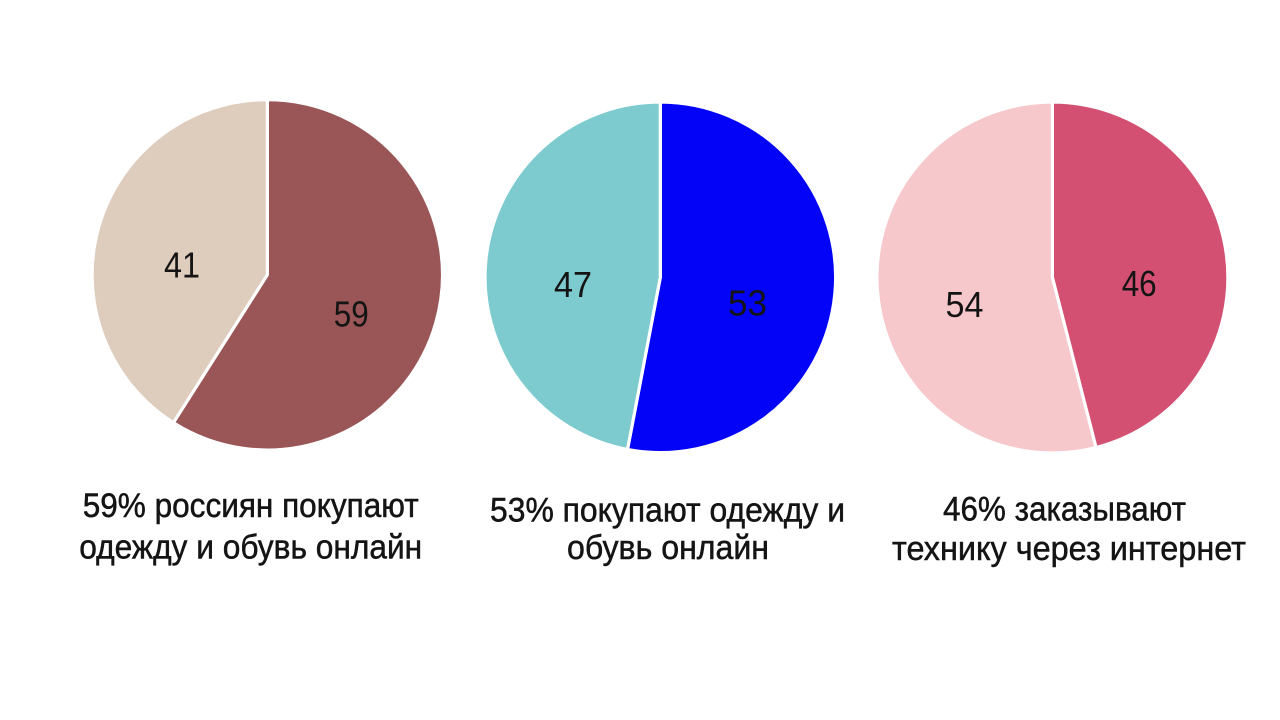 The height and width of the screenshot is (720, 1280). I want to click on svg-text: 46% заказывают, so click(1064, 510).